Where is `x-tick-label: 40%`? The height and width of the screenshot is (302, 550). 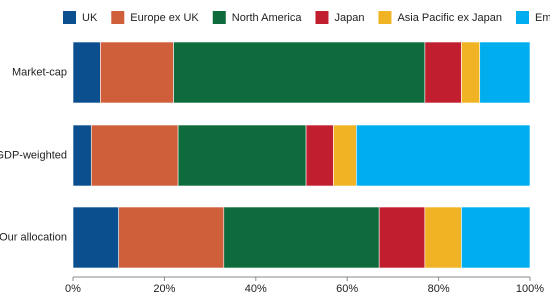 x-tick-label: 40% is located at coordinates (256, 289).